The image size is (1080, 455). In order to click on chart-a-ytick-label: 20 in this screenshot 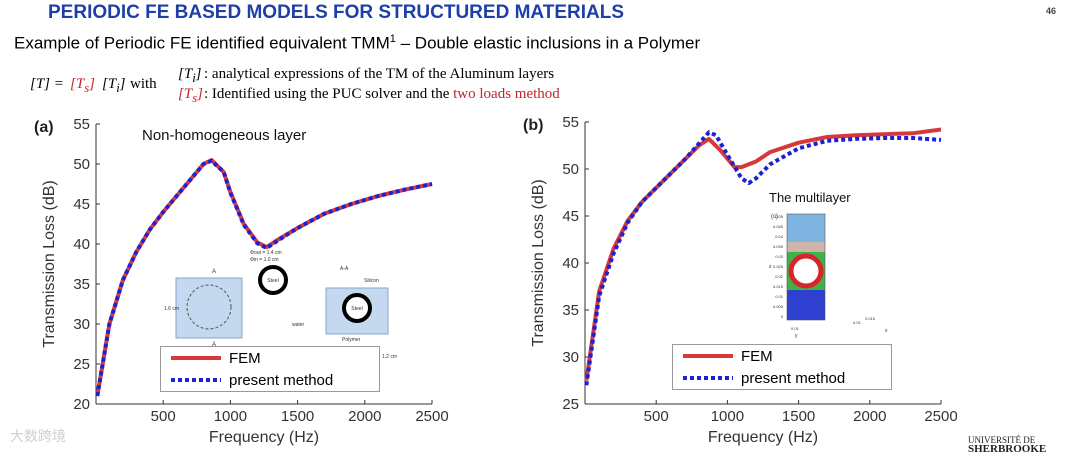, I will do `click(81, 404)`.